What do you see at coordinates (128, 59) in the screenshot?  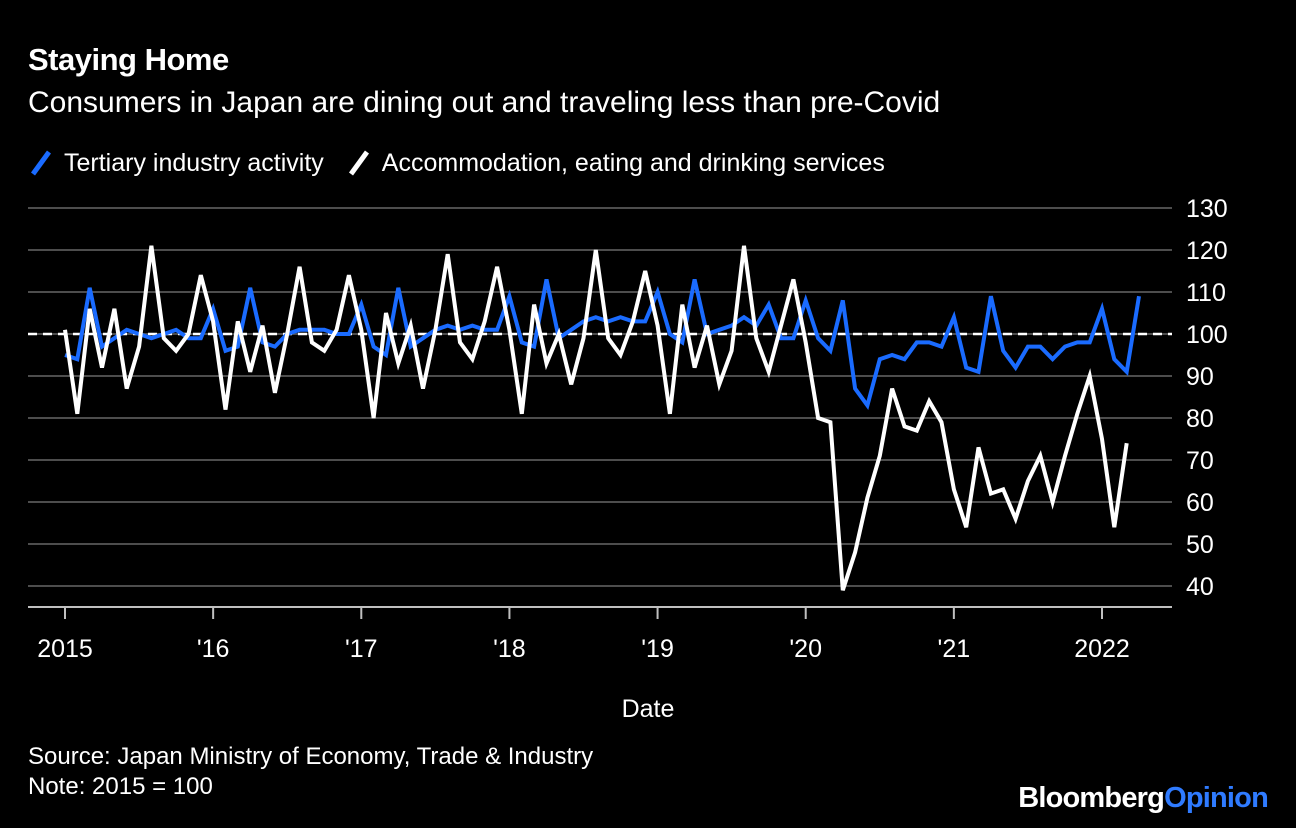 I see `chart-title: Staying Home` at bounding box center [128, 59].